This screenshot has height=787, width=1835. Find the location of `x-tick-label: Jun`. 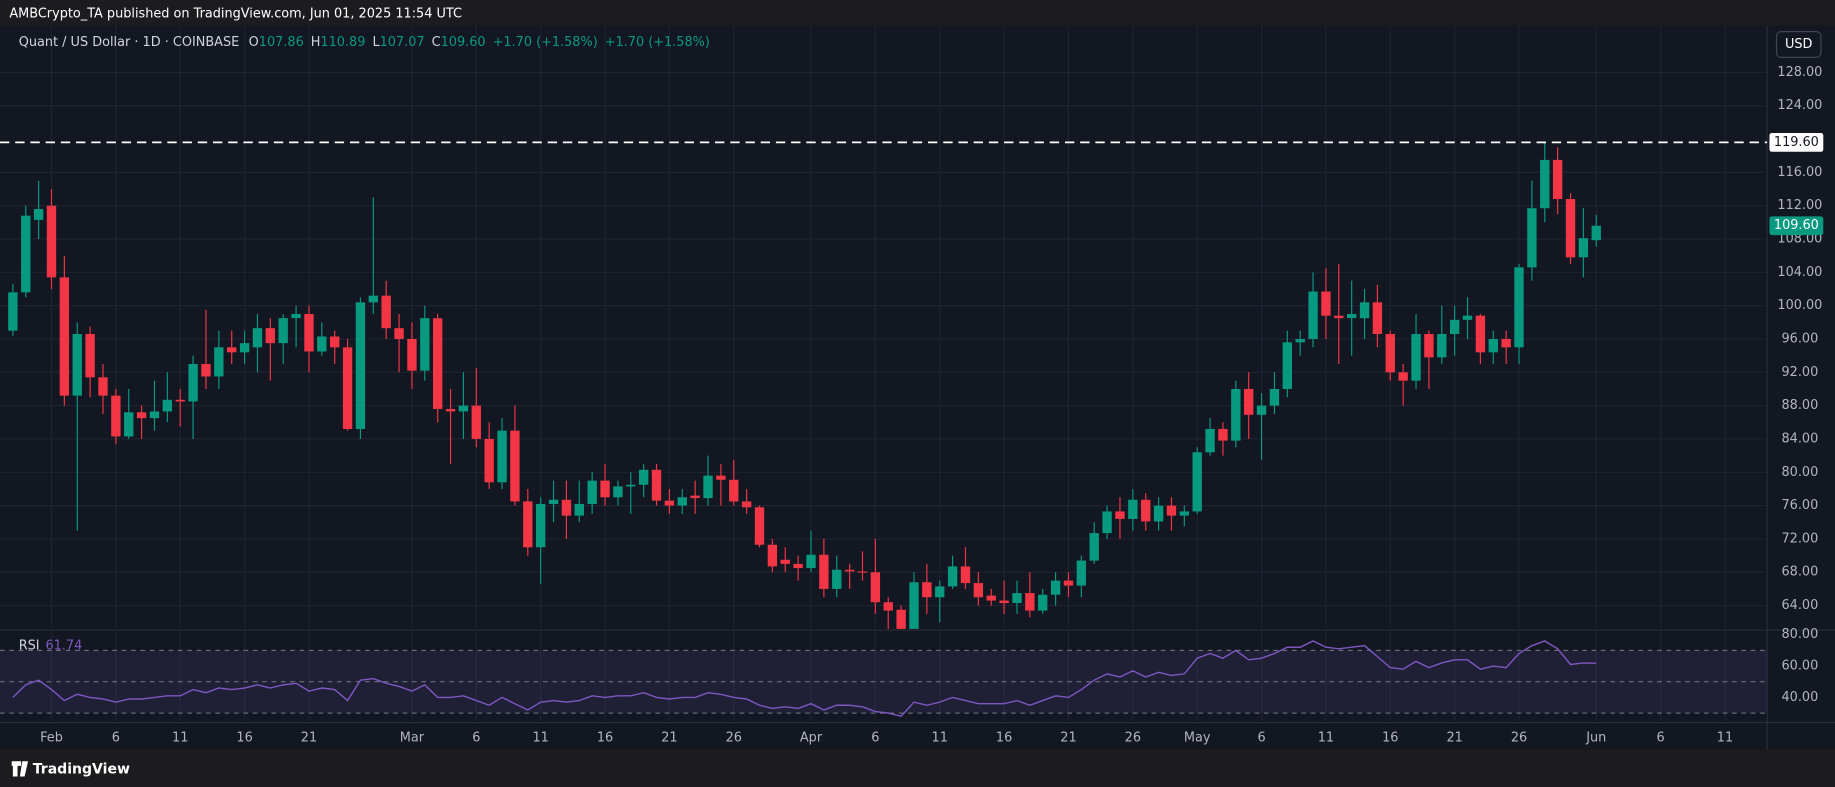

x-tick-label: Jun is located at coordinates (1595, 737).